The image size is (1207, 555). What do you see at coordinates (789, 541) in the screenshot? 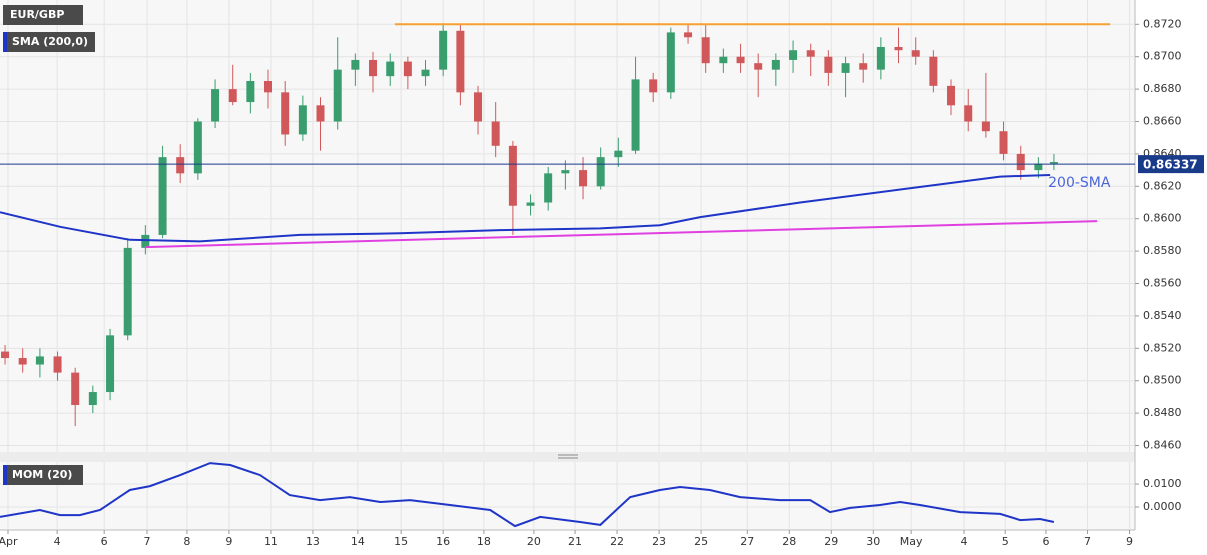
I see `x-tick-label: 28` at bounding box center [789, 541].